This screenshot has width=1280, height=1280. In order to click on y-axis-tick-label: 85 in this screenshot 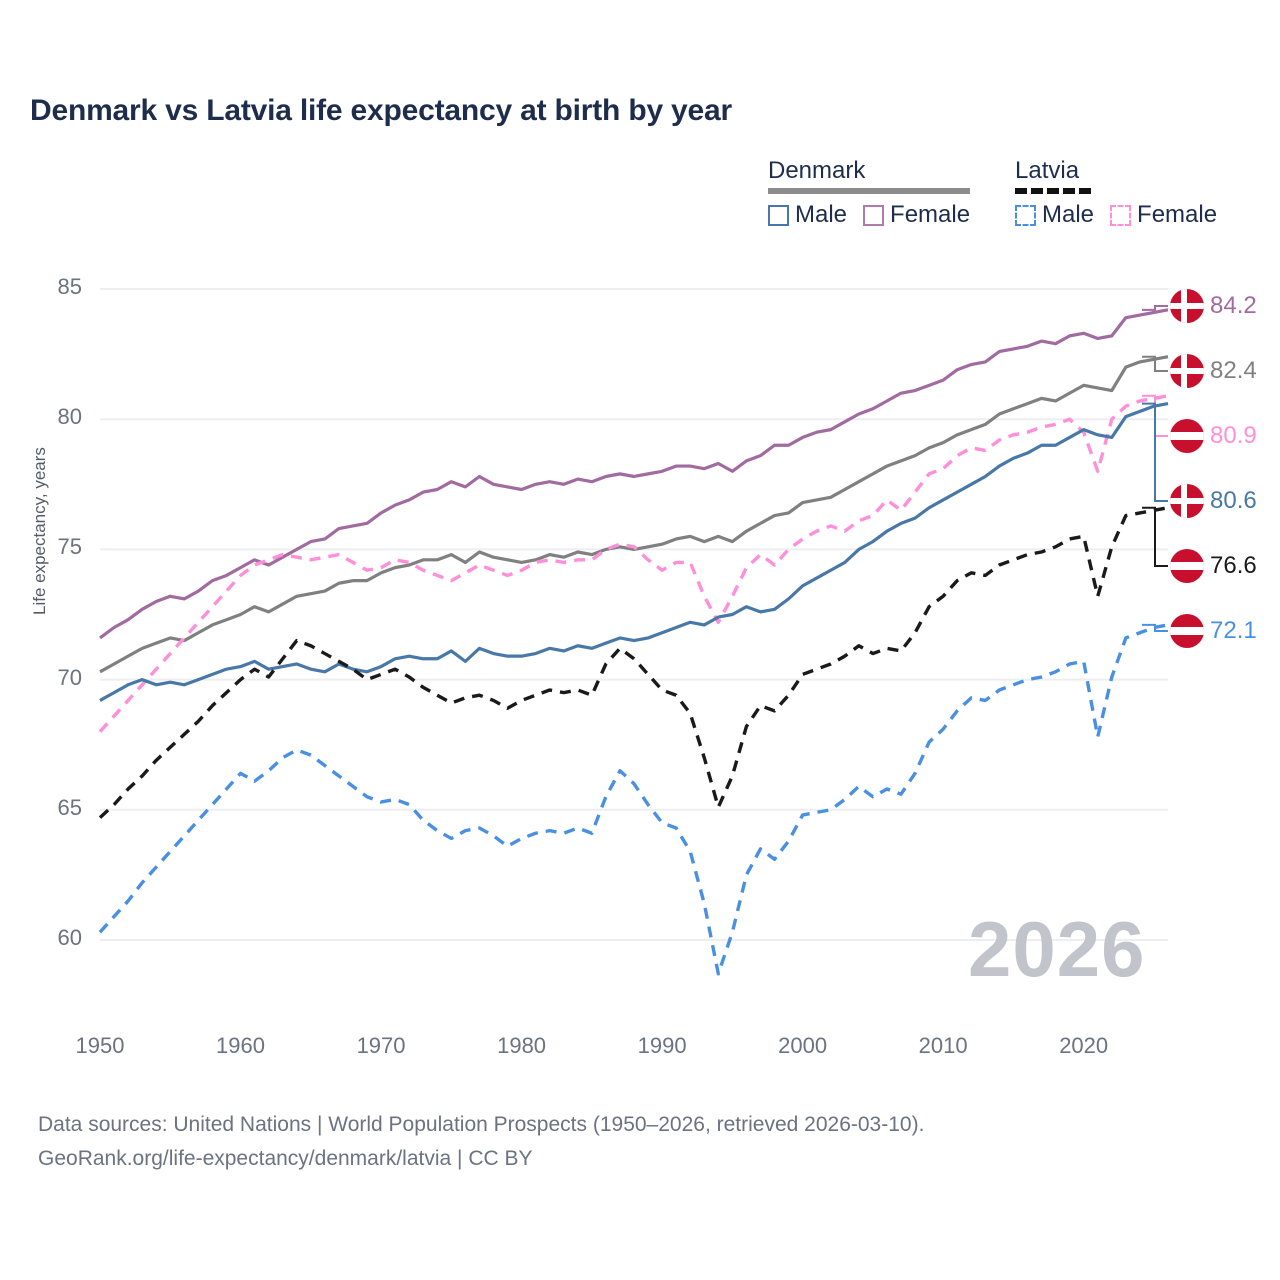, I will do `click(69, 286)`.